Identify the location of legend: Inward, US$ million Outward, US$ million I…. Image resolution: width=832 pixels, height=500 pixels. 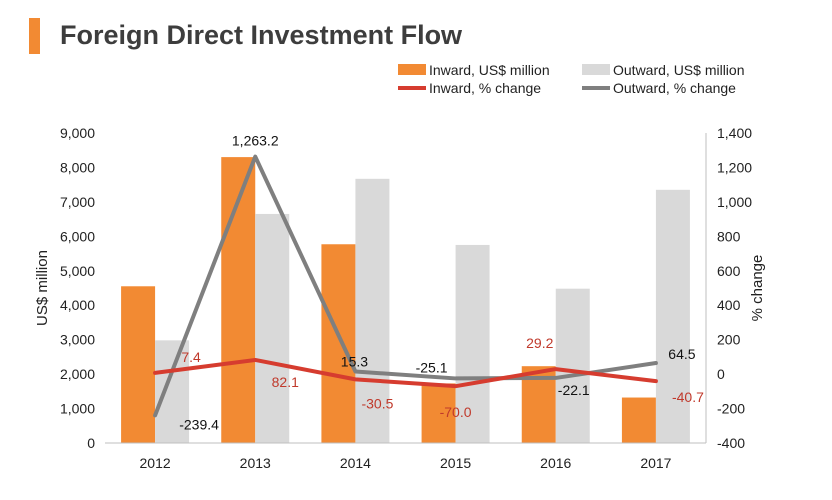
(571, 79).